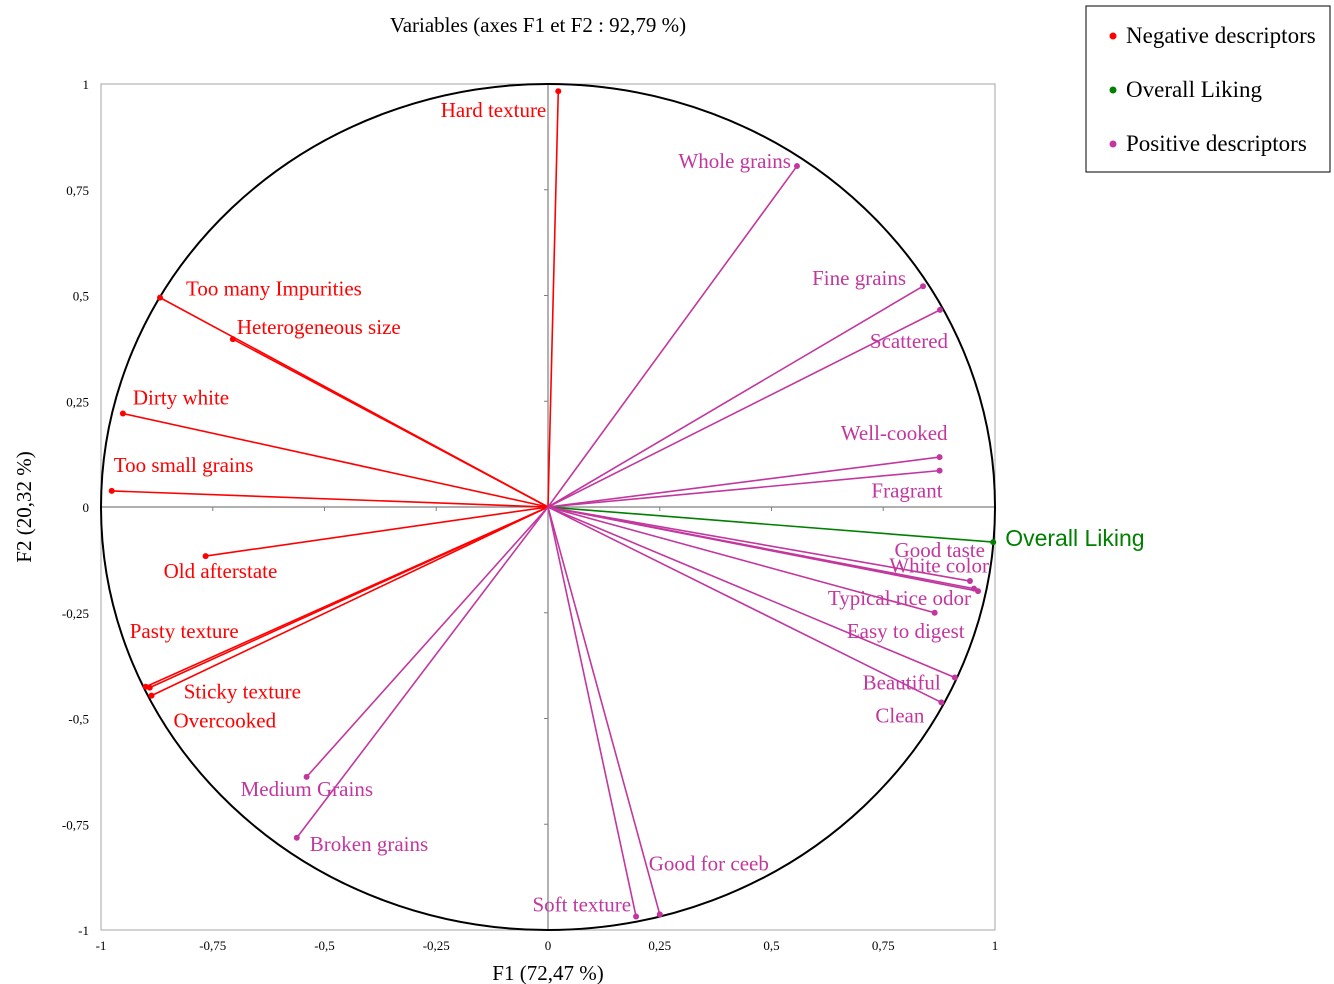 The height and width of the screenshot is (984, 1334). Describe the element at coordinates (659, 945) in the screenshot. I see `x-tick-label: 0,25` at that location.